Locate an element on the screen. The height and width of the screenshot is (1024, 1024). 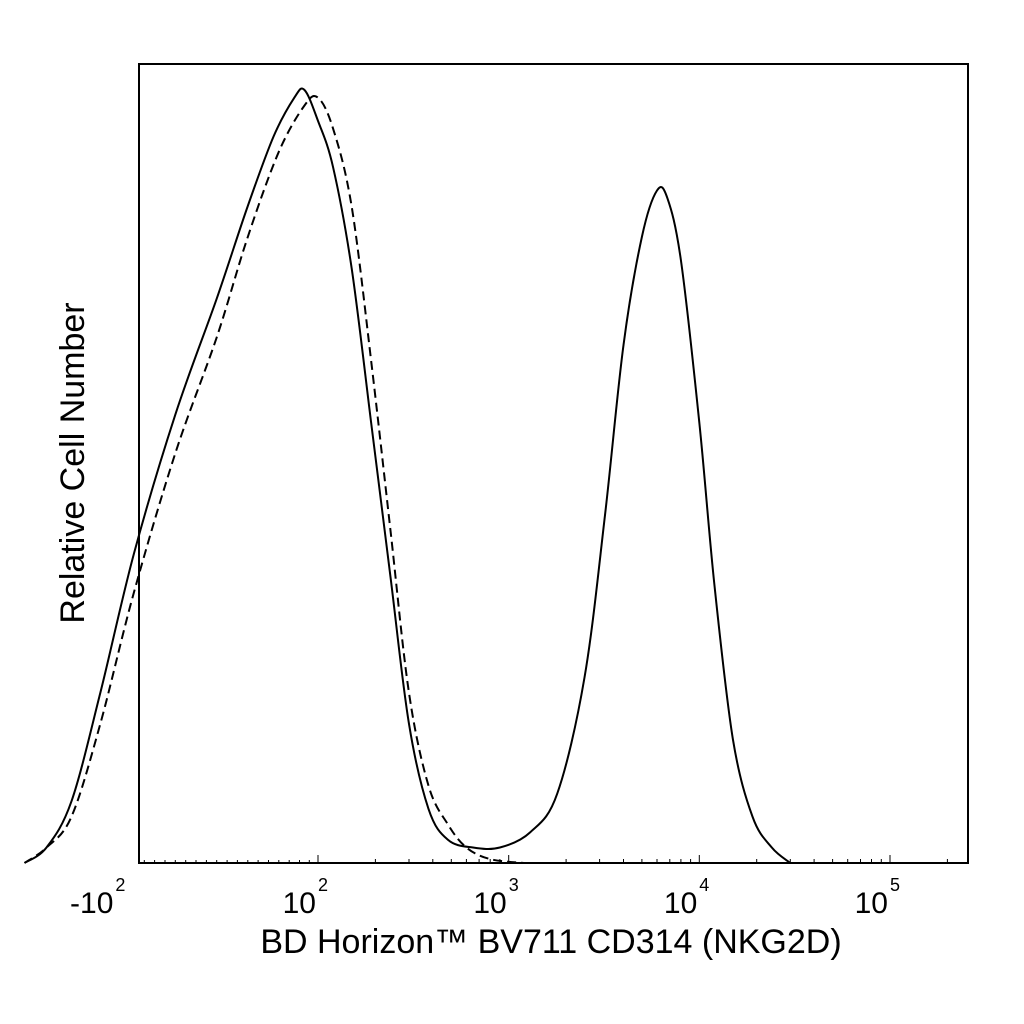
x-tick-exponent: 3 is located at coordinates (514, 885).